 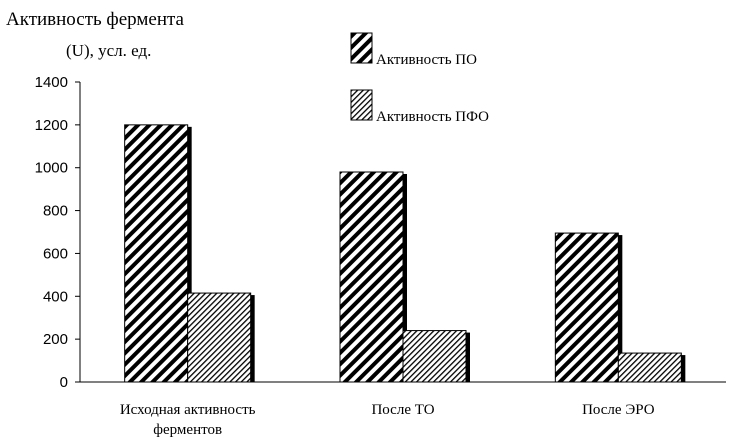 I want to click on y-tick-label: 200, so click(x=55, y=339).